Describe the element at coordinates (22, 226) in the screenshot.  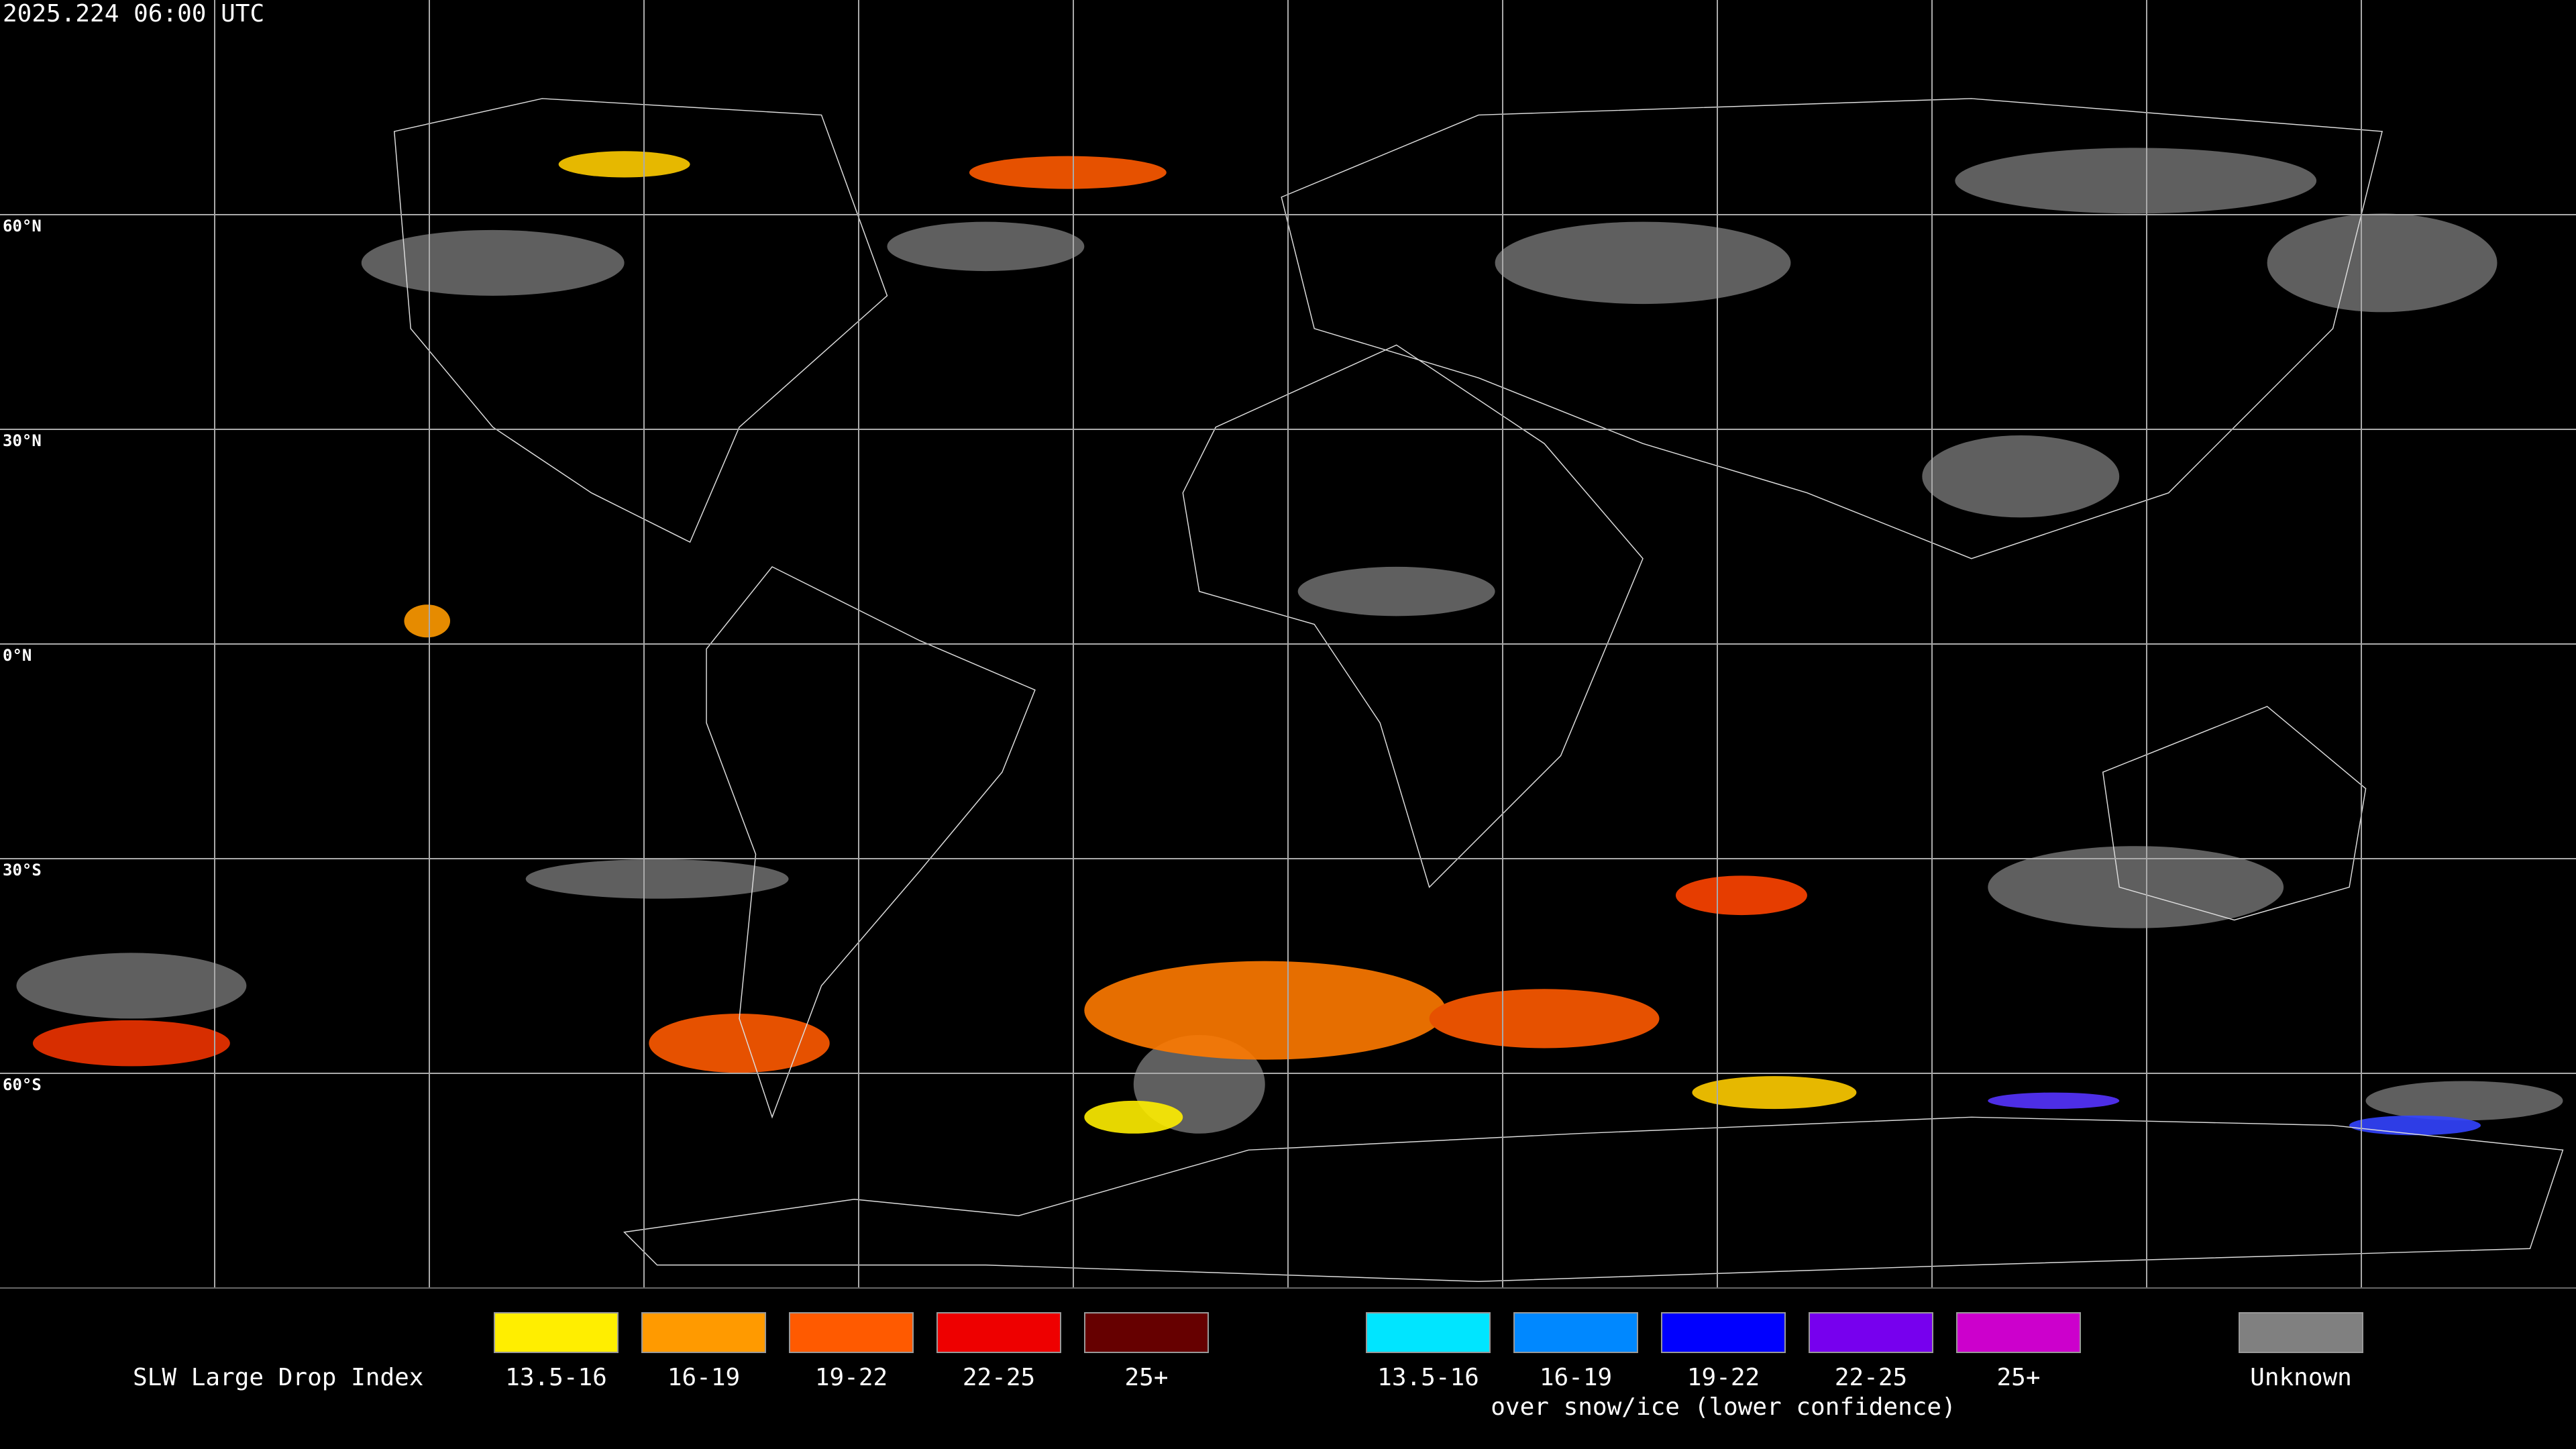
I see `latitude-label: 60°N` at that location.